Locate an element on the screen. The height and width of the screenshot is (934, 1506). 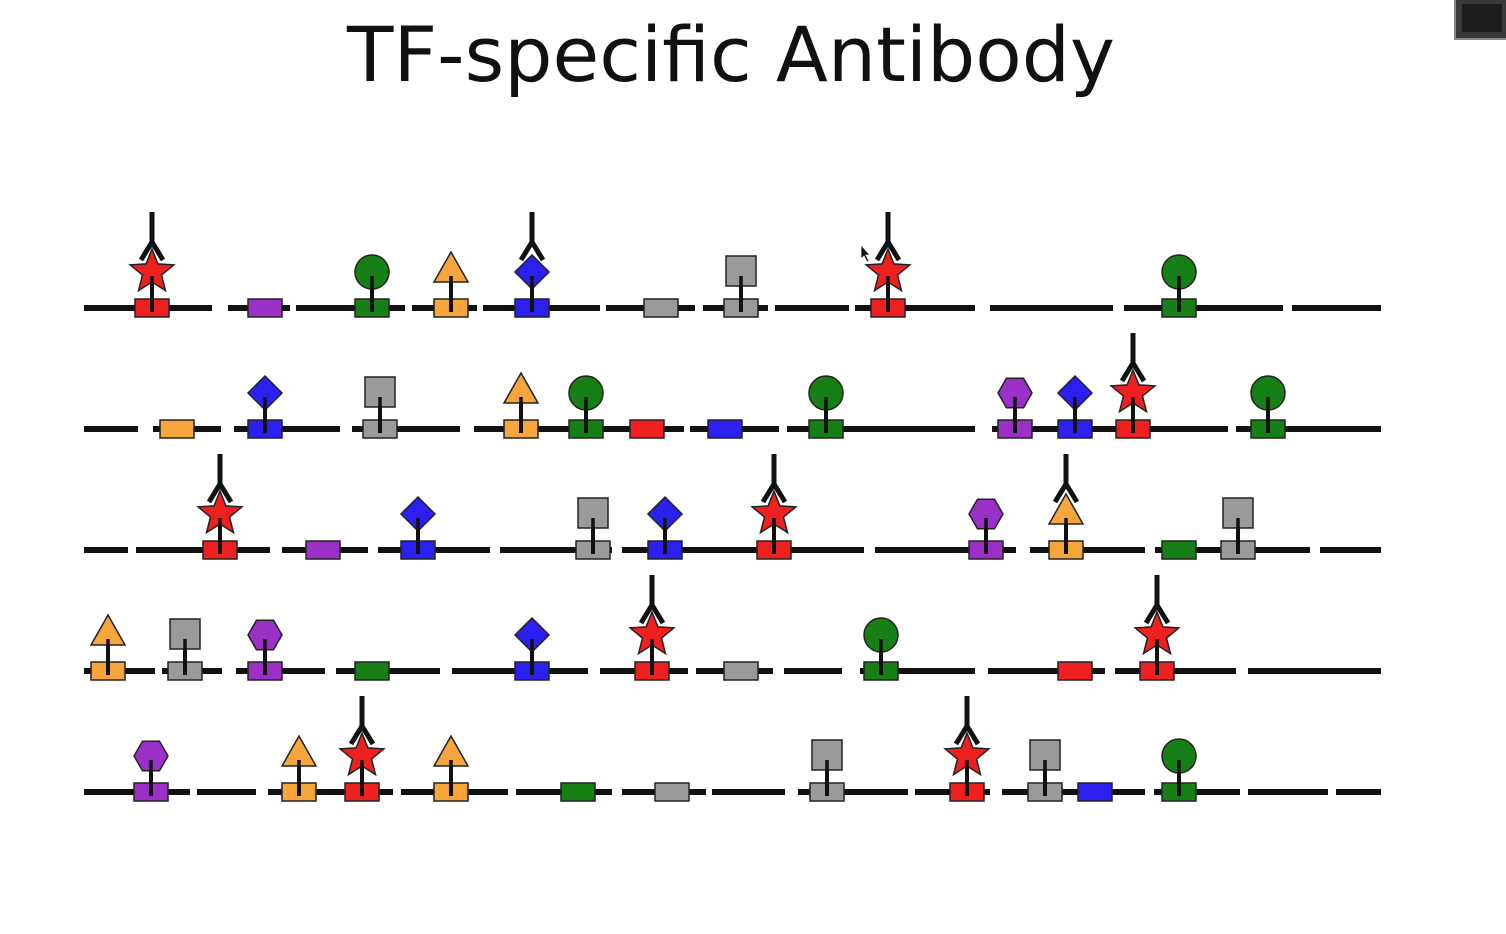
square-factor-icon is located at coordinates (741, 271).